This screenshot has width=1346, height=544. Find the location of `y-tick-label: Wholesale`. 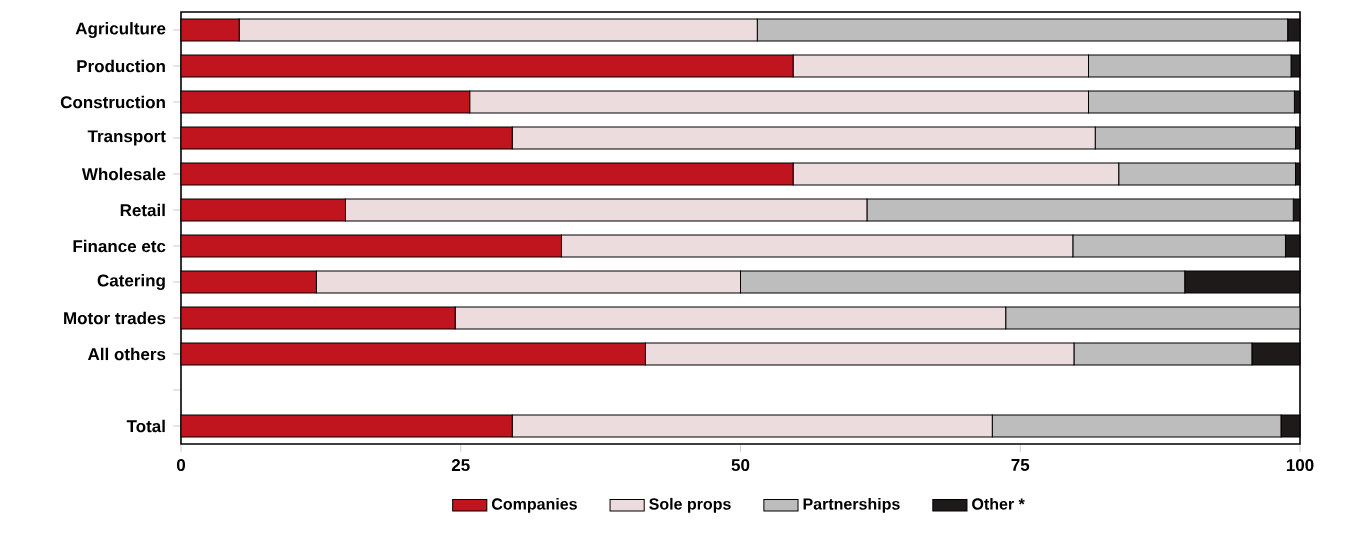

y-tick-label: Wholesale is located at coordinates (123, 174).